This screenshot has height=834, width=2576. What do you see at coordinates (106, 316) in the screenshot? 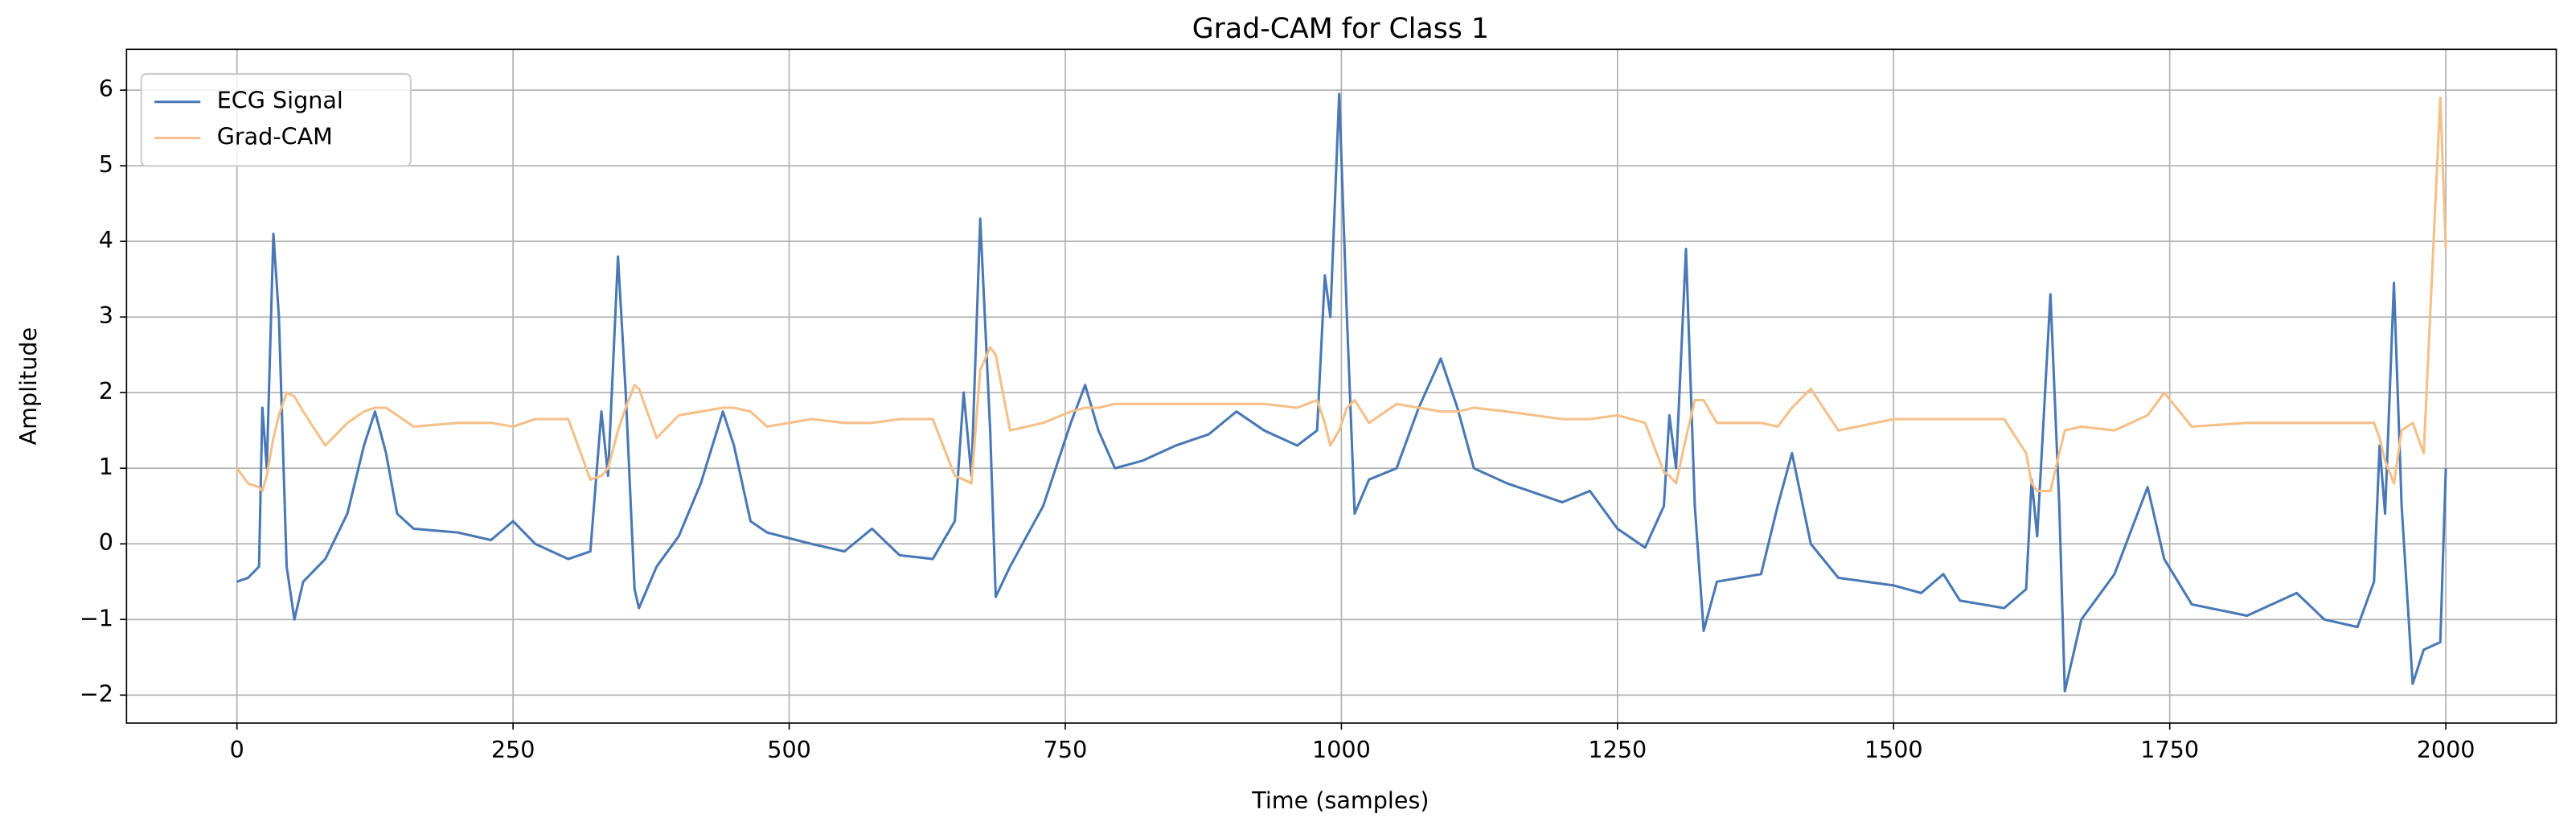
I see `y-tick-label: 3` at bounding box center [106, 316].